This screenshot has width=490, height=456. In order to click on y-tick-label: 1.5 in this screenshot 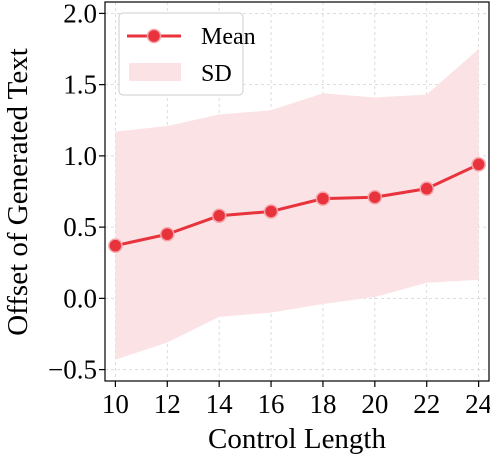, I will do `click(80, 85)`.